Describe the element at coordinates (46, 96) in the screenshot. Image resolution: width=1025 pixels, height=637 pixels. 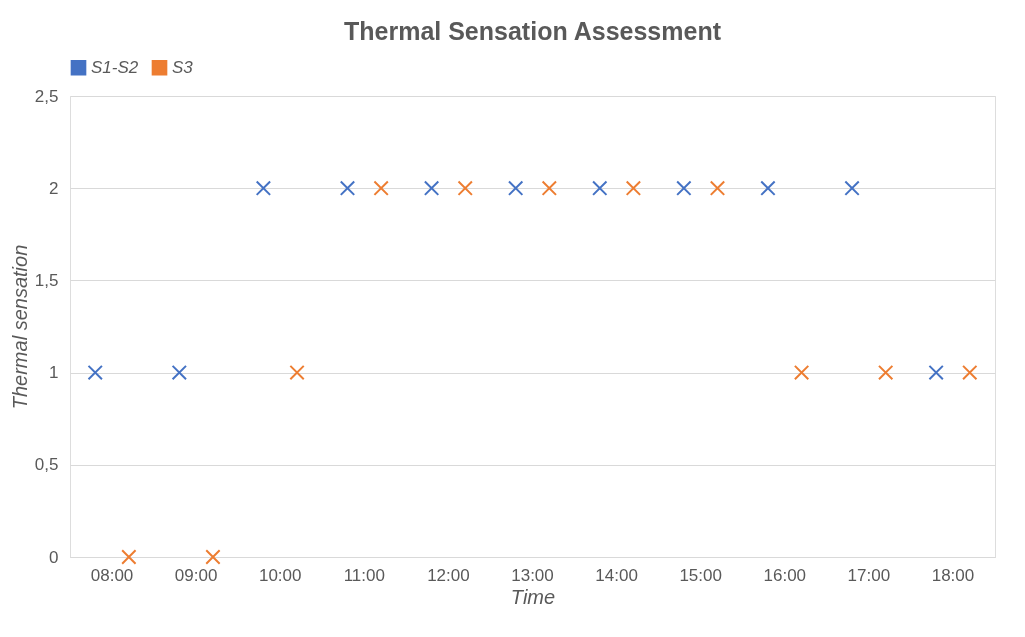
I see `y-tick-label: 2,5` at that location.